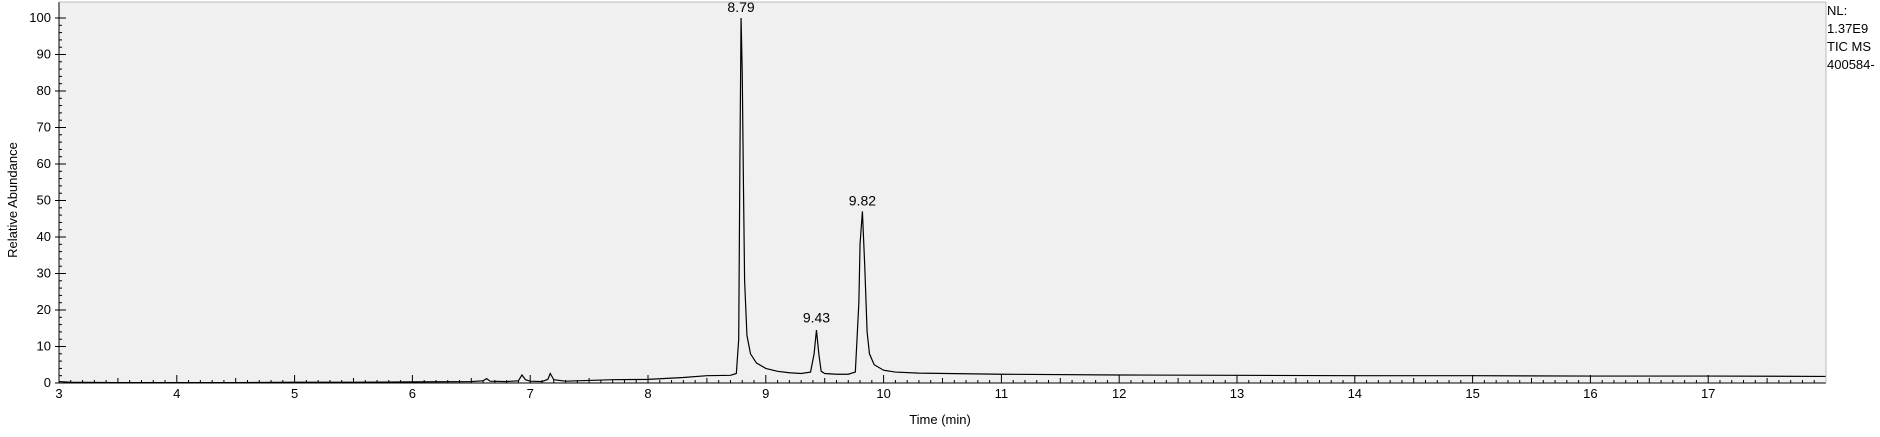  What do you see at coordinates (530, 393) in the screenshot?
I see `x-tick-label: 7` at bounding box center [530, 393].